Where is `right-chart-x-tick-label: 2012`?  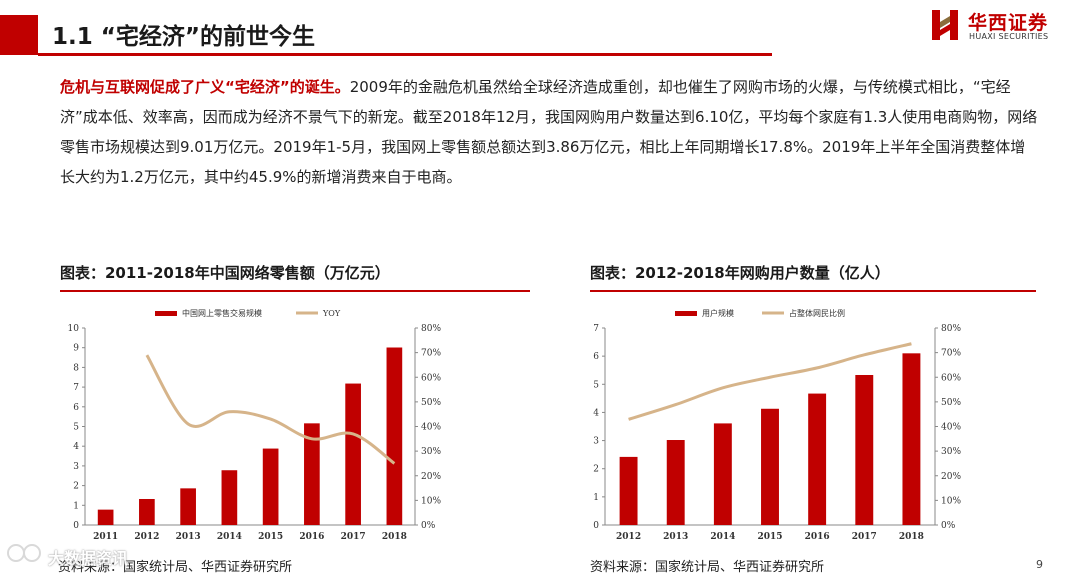
right-chart-x-tick-label: 2012 is located at coordinates (628, 537).